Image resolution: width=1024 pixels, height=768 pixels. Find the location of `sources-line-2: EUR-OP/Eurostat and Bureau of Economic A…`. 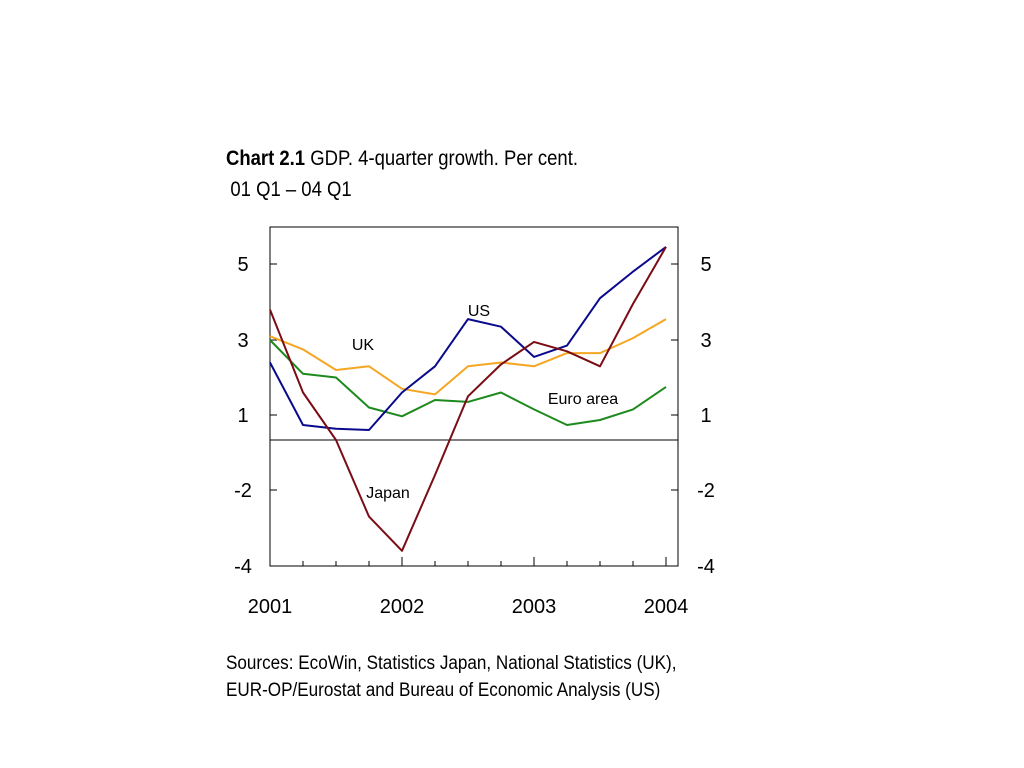

sources-line-2: EUR-OP/Eurostat and Bureau of Economic A… is located at coordinates (443, 690).